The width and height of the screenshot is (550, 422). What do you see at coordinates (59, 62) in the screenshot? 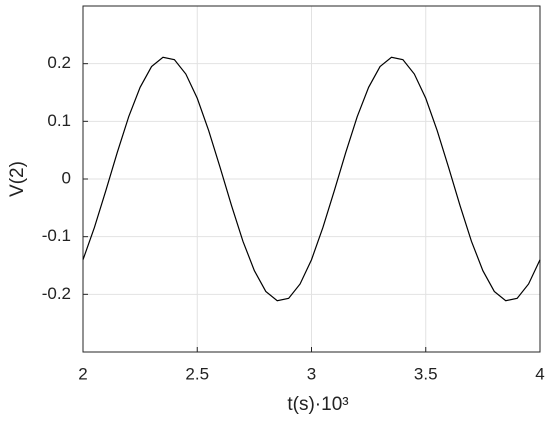
I see `y-tick-label: 0.2` at bounding box center [59, 62].